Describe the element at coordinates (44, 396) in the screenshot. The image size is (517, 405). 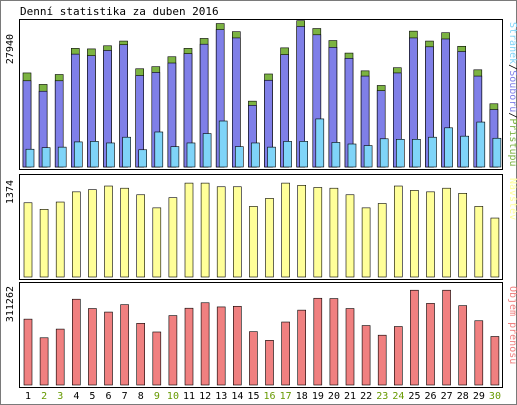
I see `day-label-2: 2` at that location.